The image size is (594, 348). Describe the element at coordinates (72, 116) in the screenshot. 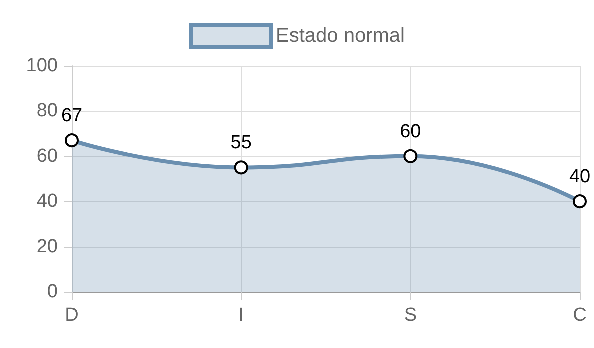

I see `data-label: 67` at that location.